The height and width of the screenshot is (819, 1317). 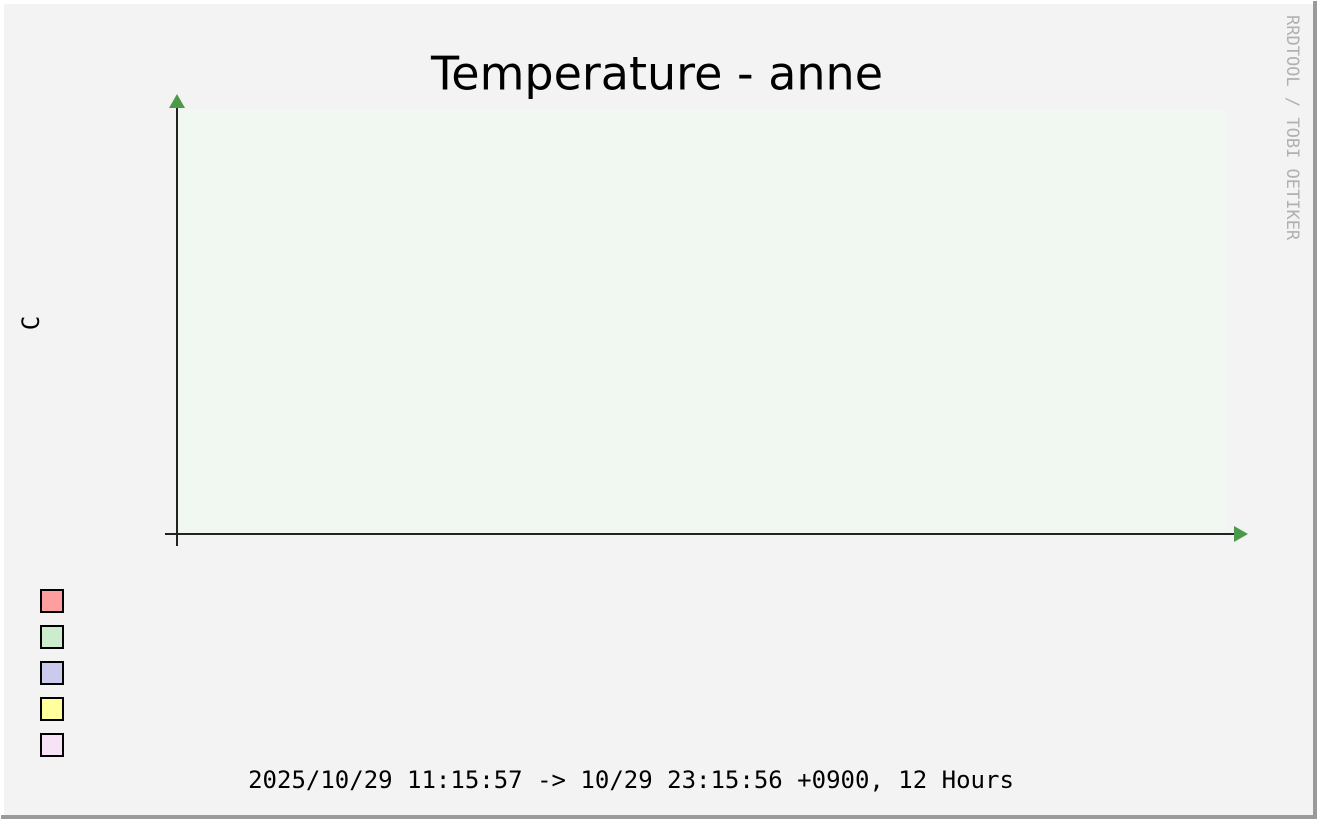 I want to click on y-axis-arrow, so click(x=177, y=101).